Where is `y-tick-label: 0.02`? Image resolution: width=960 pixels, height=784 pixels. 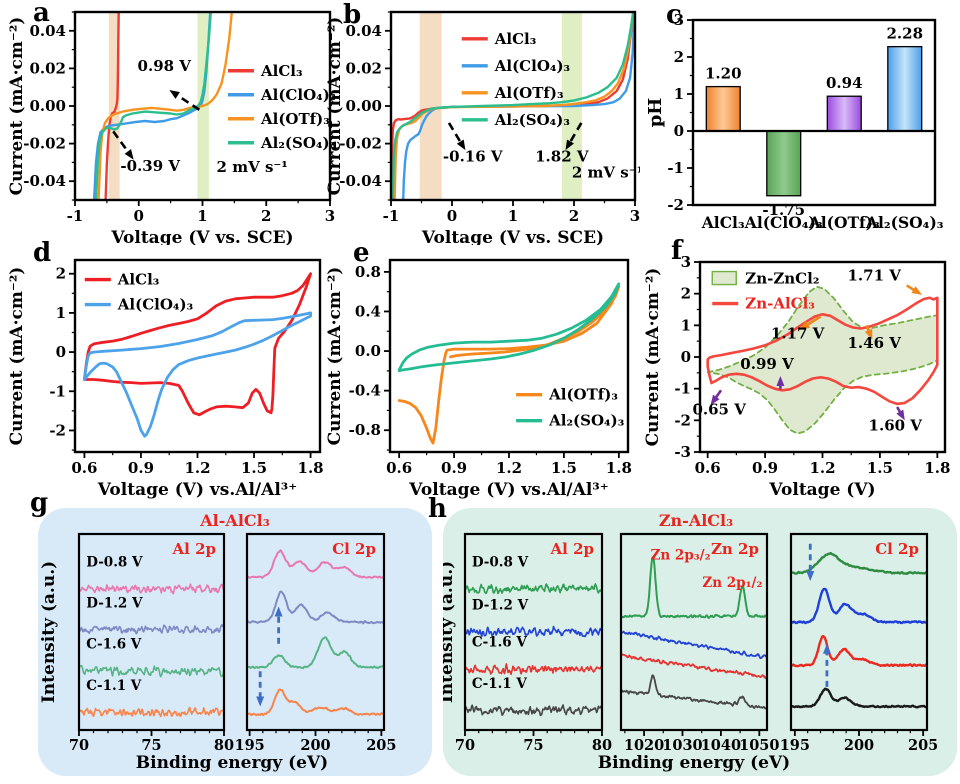 y-tick-label: 0.02 is located at coordinates (47, 68).